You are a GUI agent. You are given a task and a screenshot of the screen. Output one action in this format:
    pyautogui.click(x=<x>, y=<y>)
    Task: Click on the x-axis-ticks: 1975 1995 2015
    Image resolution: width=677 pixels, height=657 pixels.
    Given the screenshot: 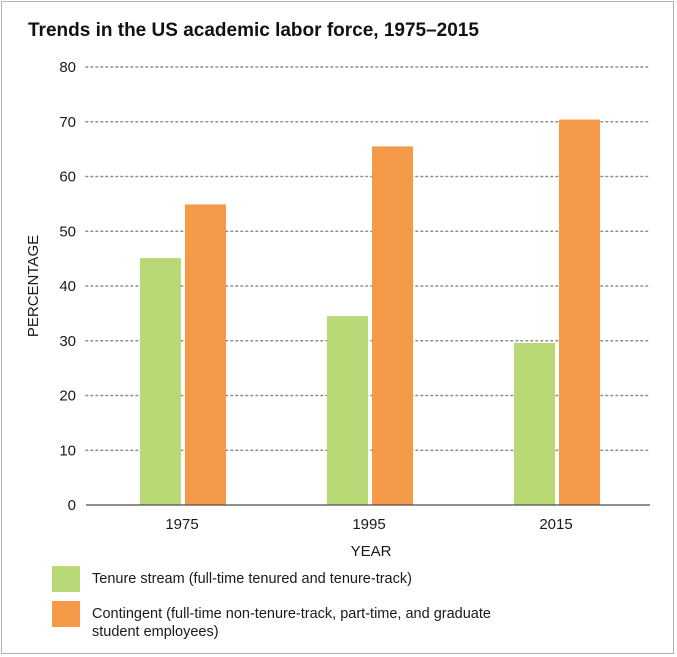 What is the action you would take?
    pyautogui.click(x=368, y=524)
    